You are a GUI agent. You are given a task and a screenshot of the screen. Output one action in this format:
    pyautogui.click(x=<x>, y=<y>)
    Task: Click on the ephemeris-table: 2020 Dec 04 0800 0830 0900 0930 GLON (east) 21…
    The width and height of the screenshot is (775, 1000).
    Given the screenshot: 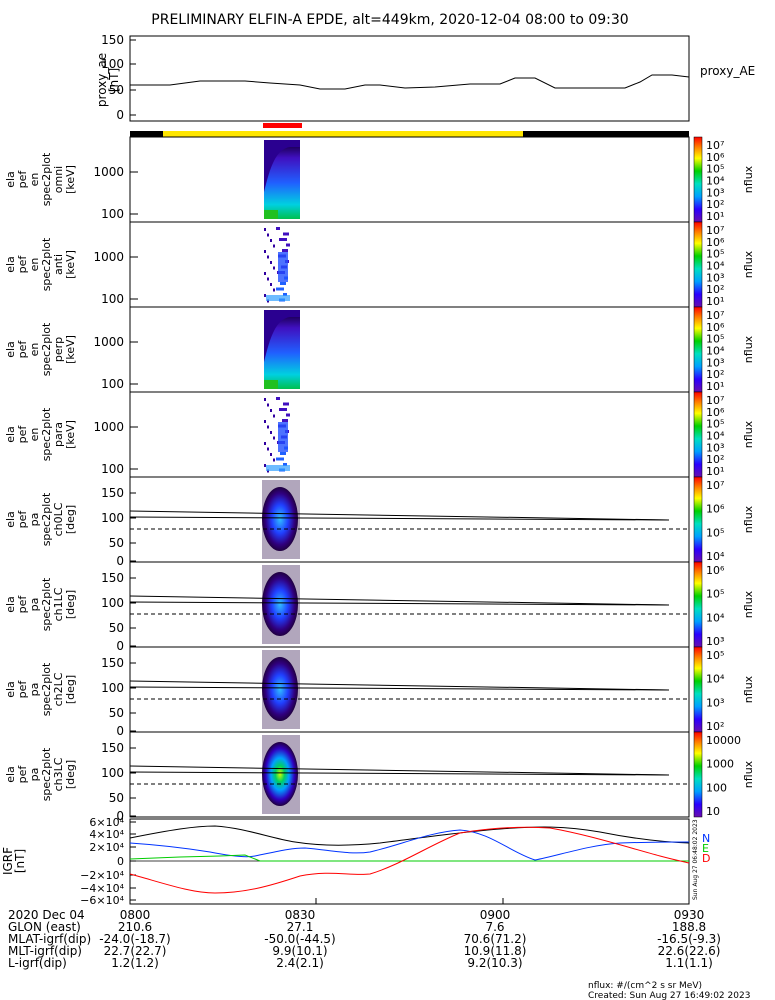 What is the action you would take?
    pyautogui.click(x=364, y=934)
    